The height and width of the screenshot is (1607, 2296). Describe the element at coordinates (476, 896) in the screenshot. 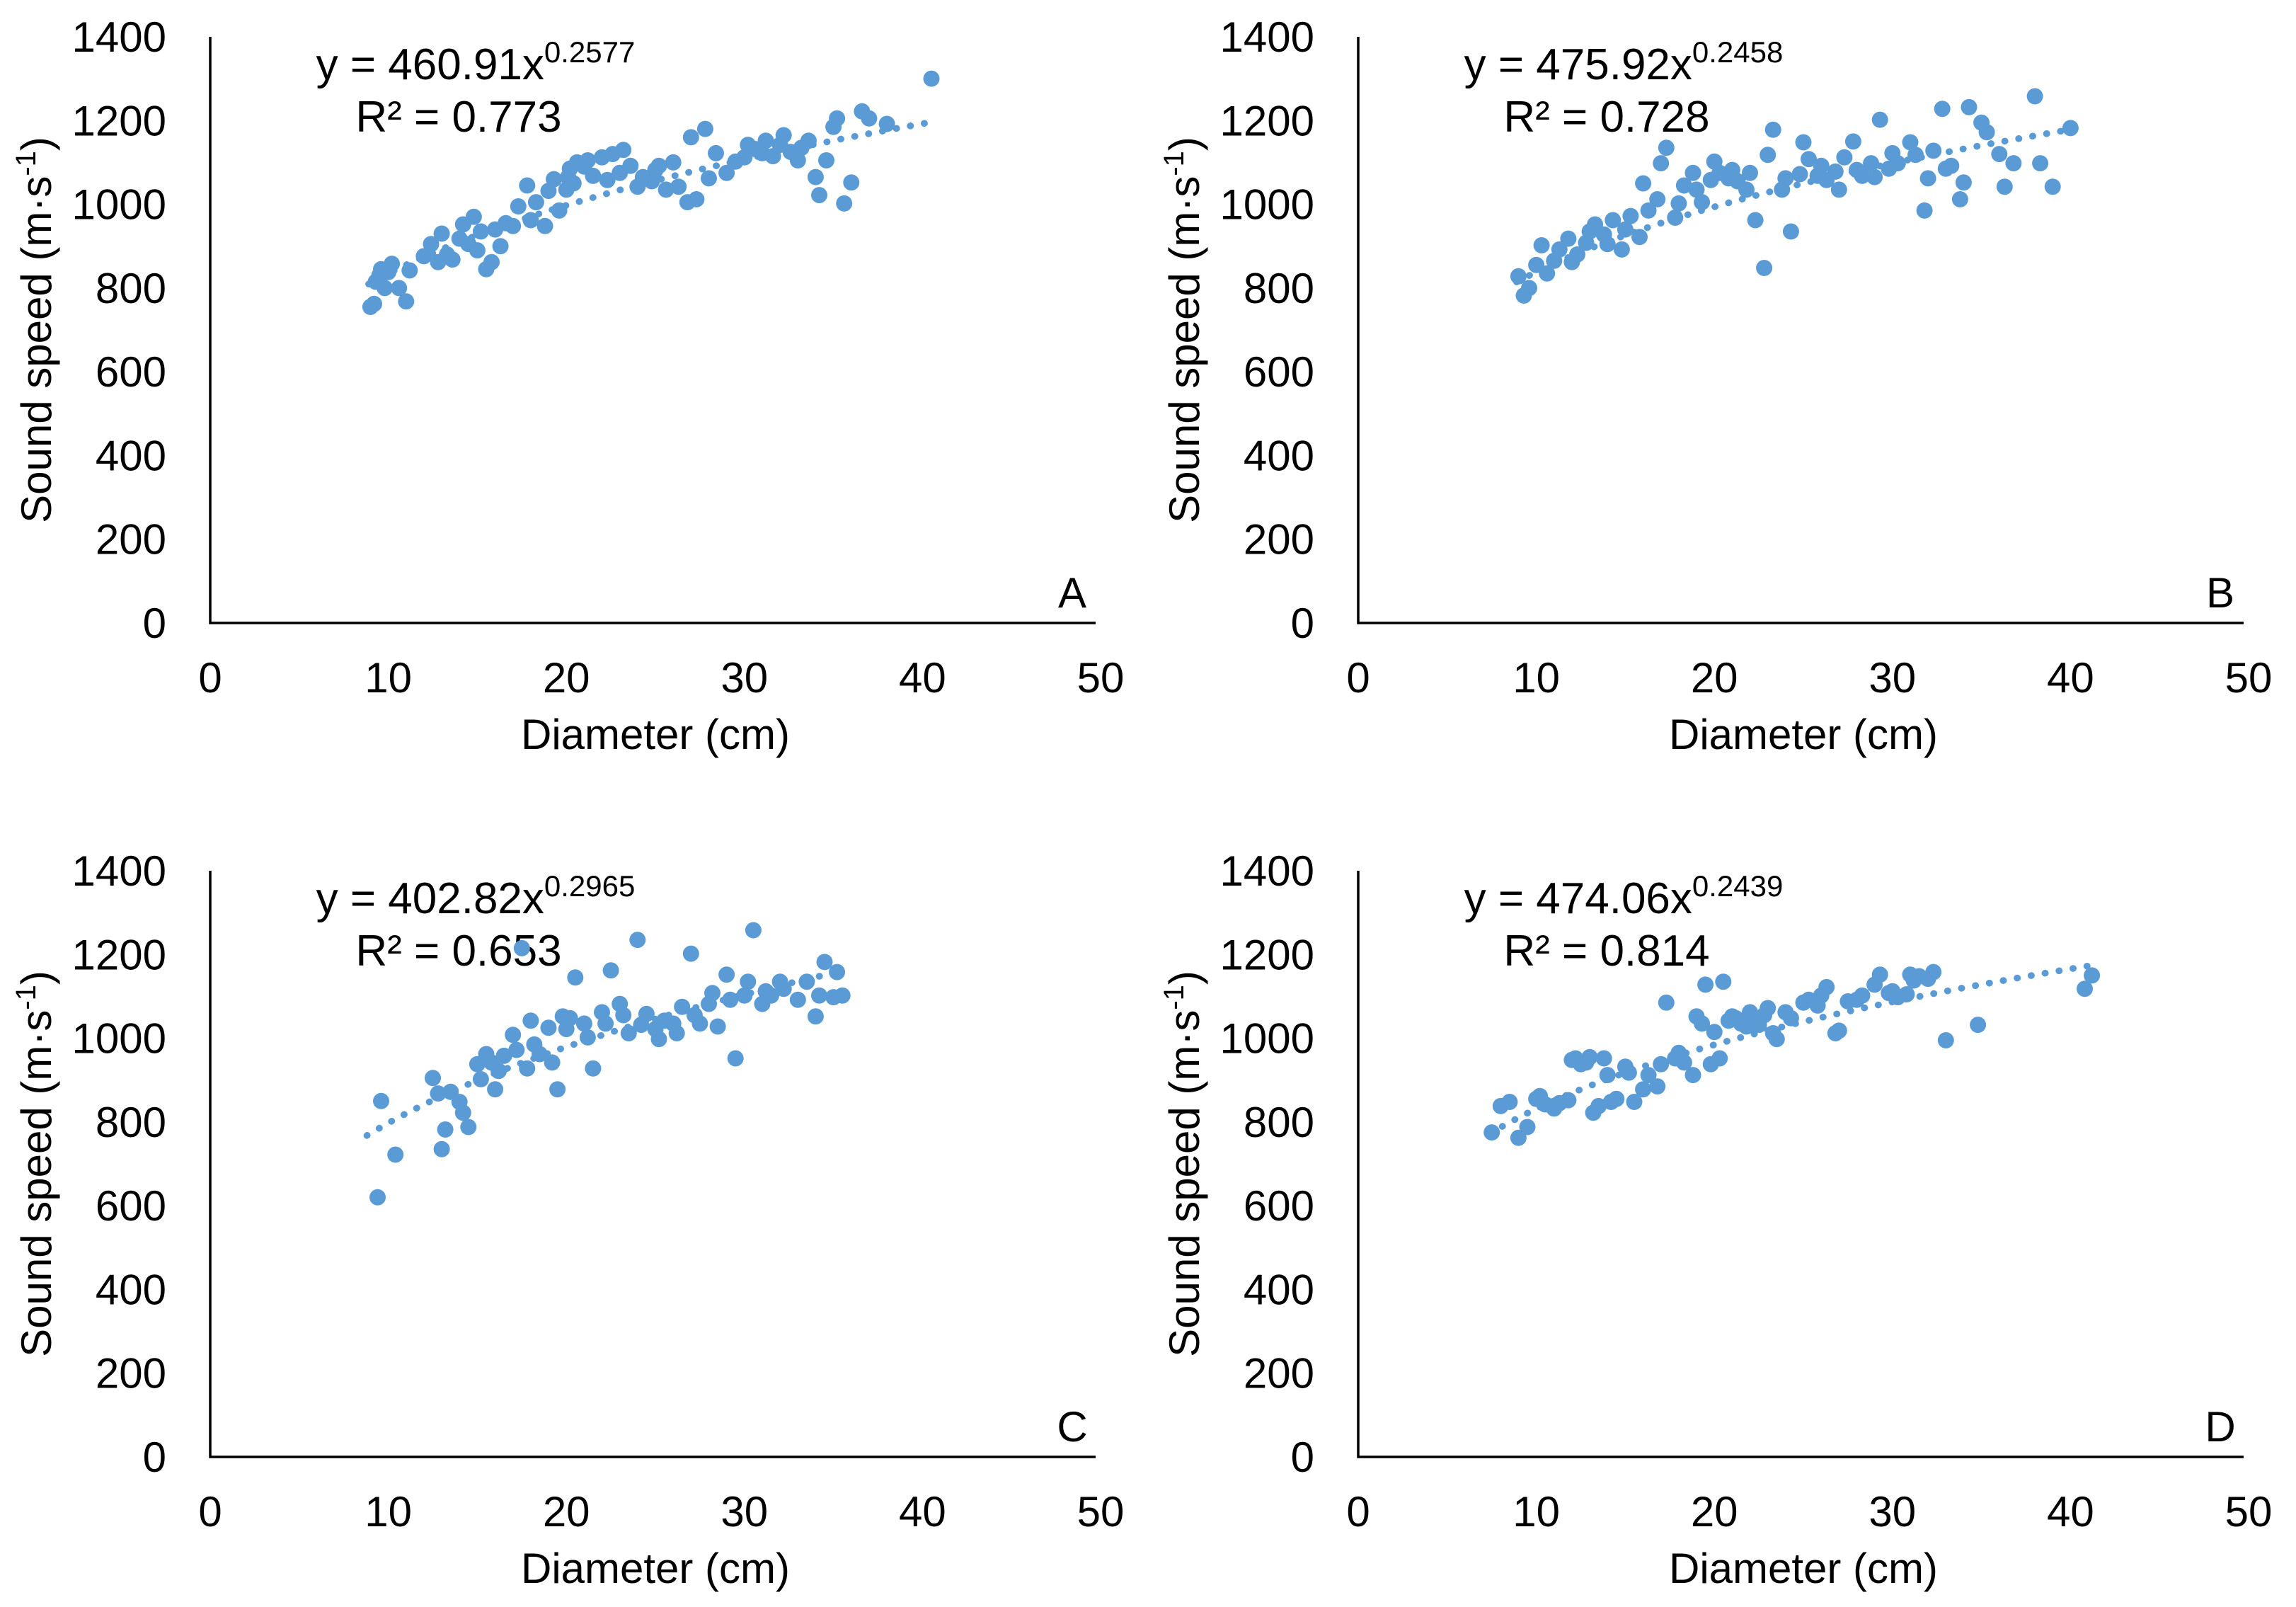

I see `equation-label: y = 402.82x0.2965` at that location.